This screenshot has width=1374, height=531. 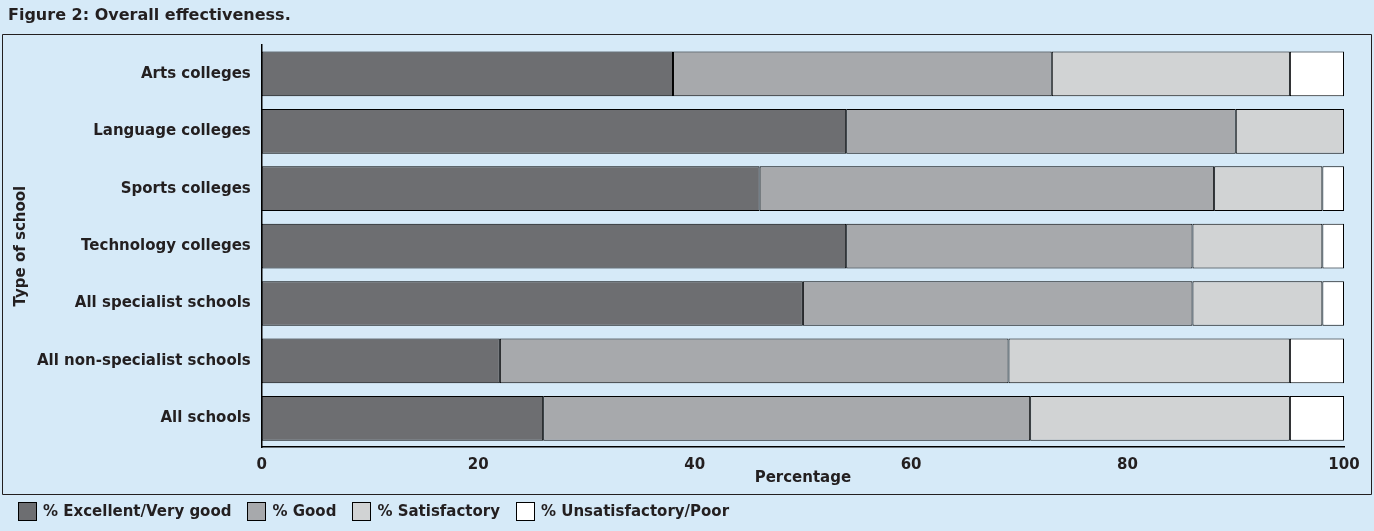 What do you see at coordinates (195, 72) in the screenshot?
I see `y-tick-label: Arts colleges` at bounding box center [195, 72].